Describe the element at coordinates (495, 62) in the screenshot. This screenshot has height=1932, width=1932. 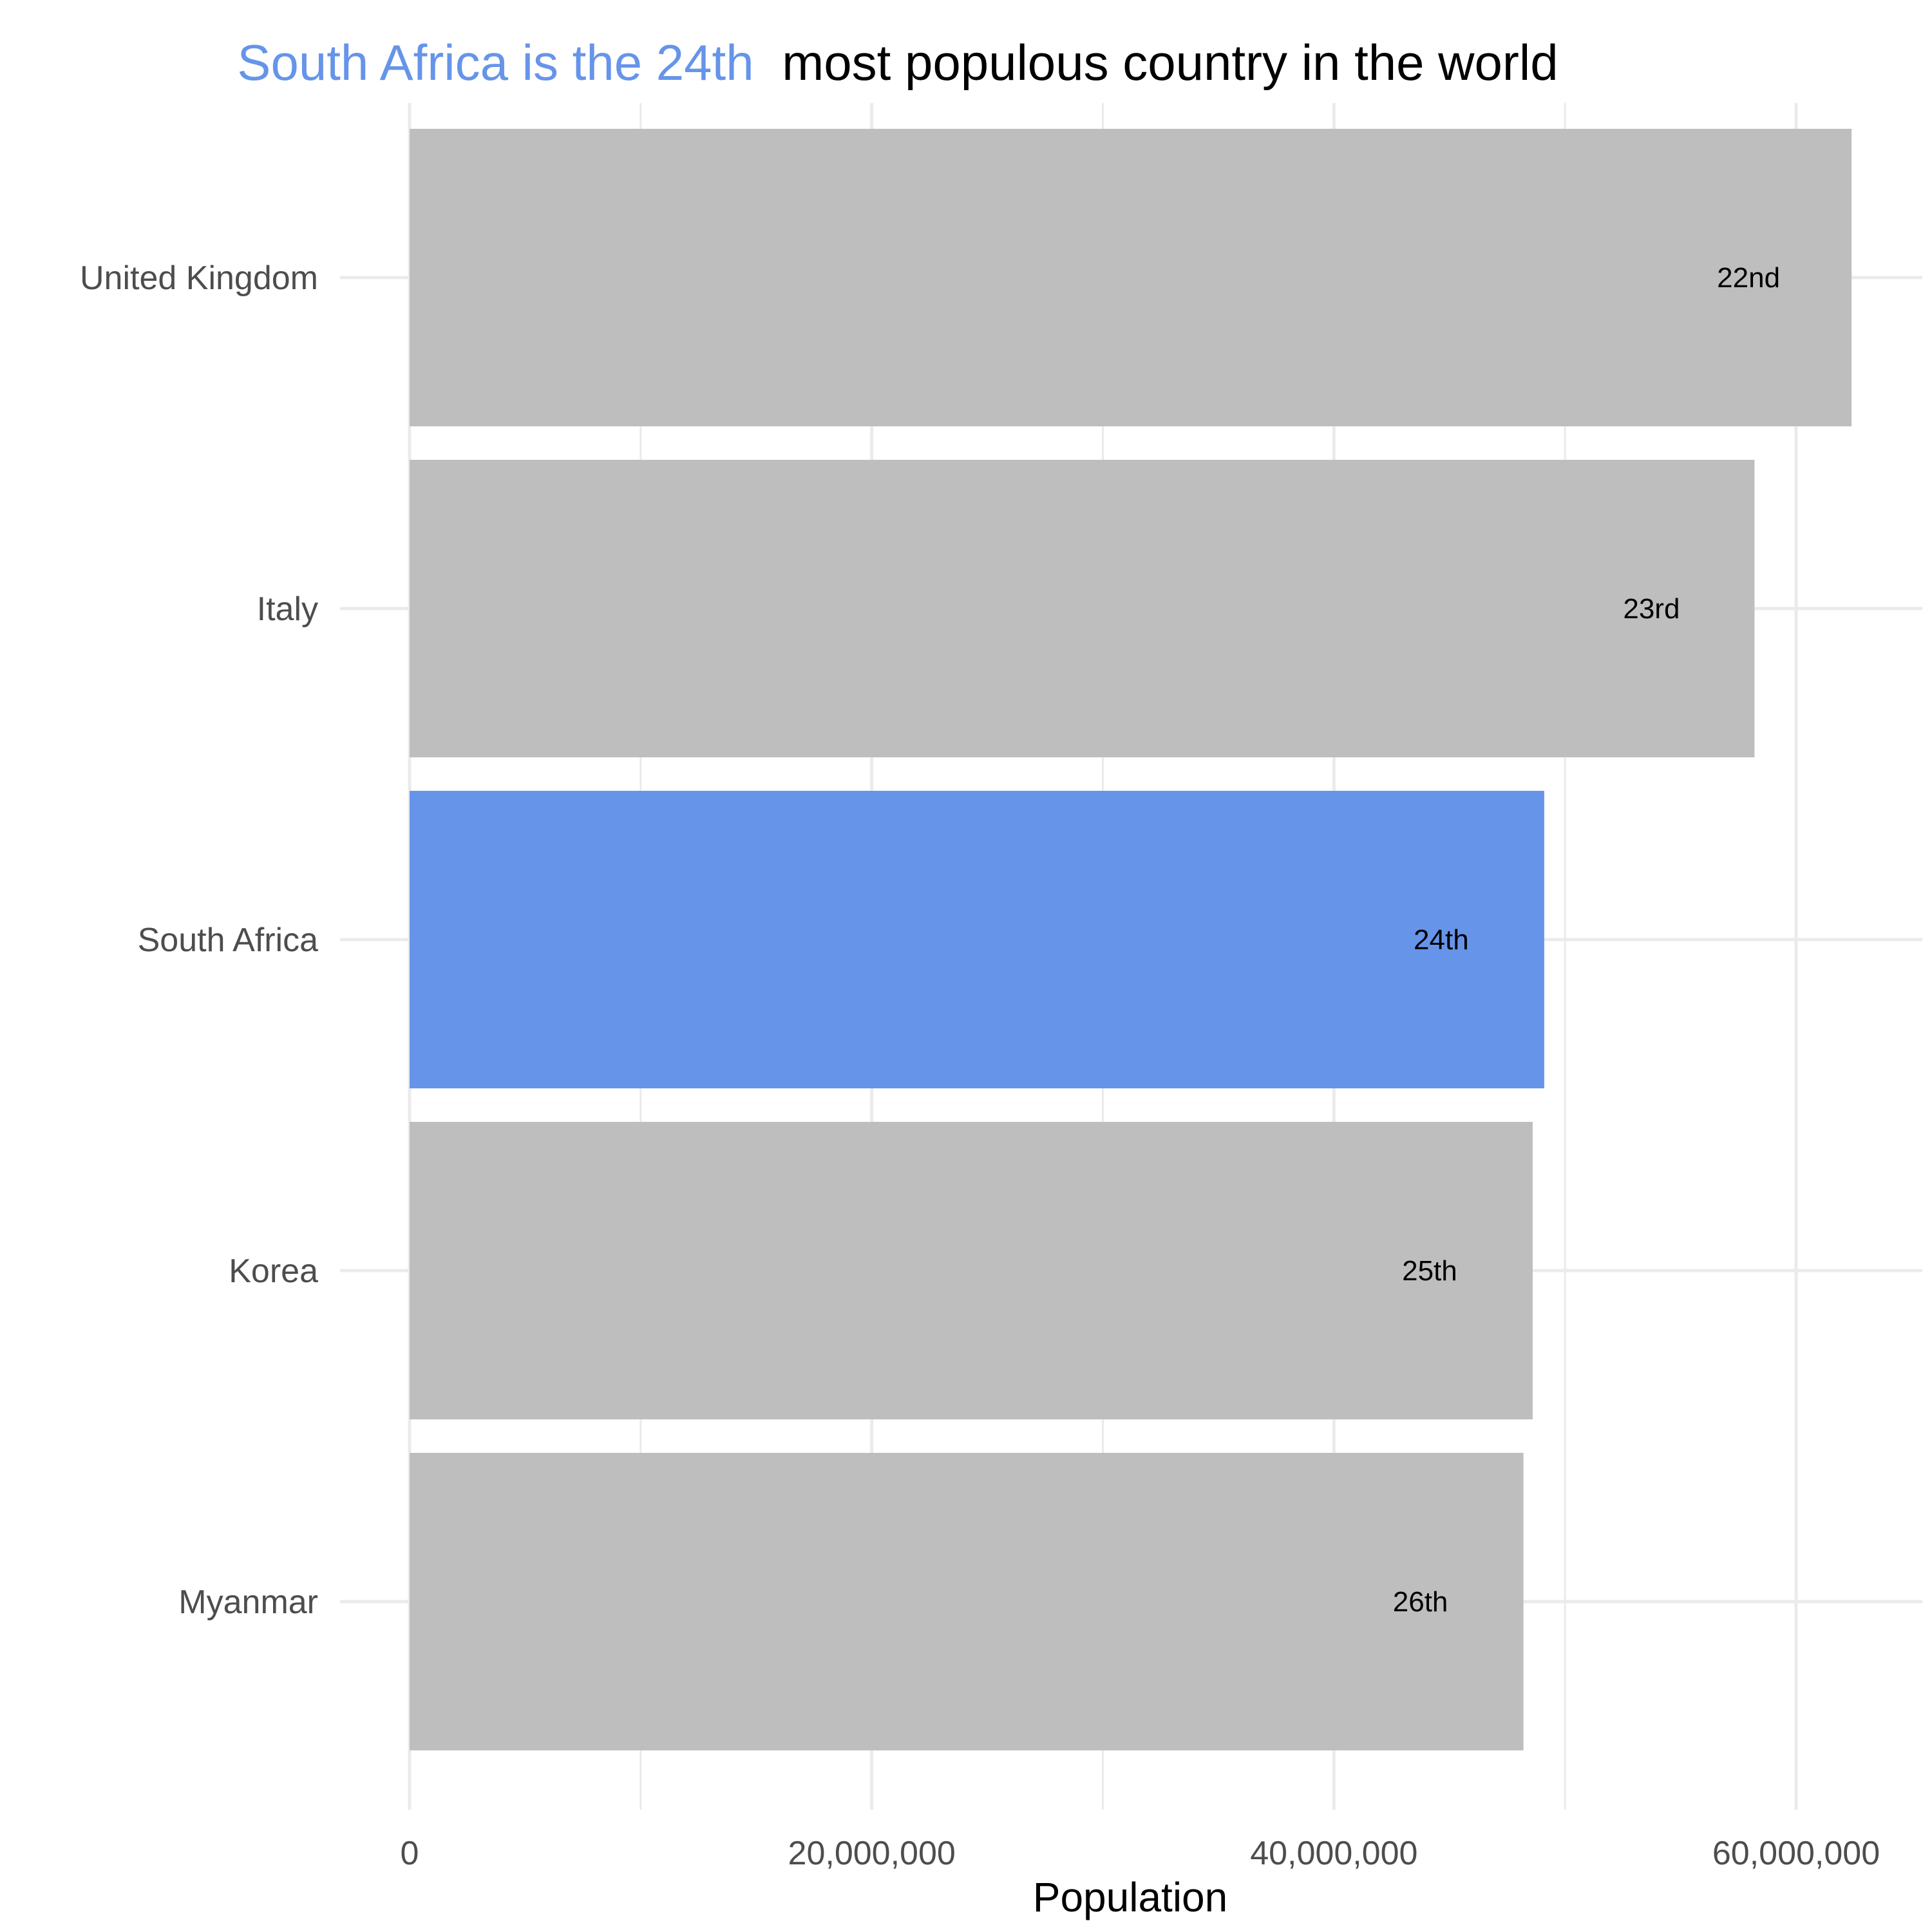
I see `chart-title-highlight: South Africa is the 24th` at that location.